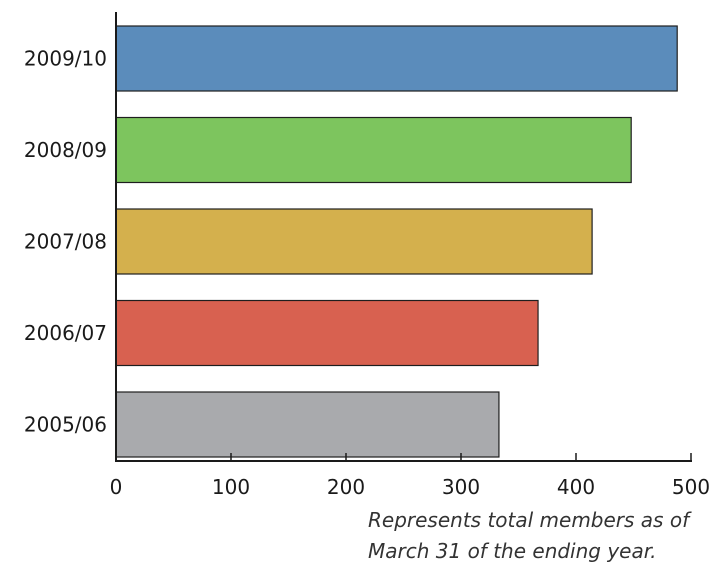 The width and height of the screenshot is (728, 588). What do you see at coordinates (65, 333) in the screenshot?
I see `category-label: 2006/07` at bounding box center [65, 333].